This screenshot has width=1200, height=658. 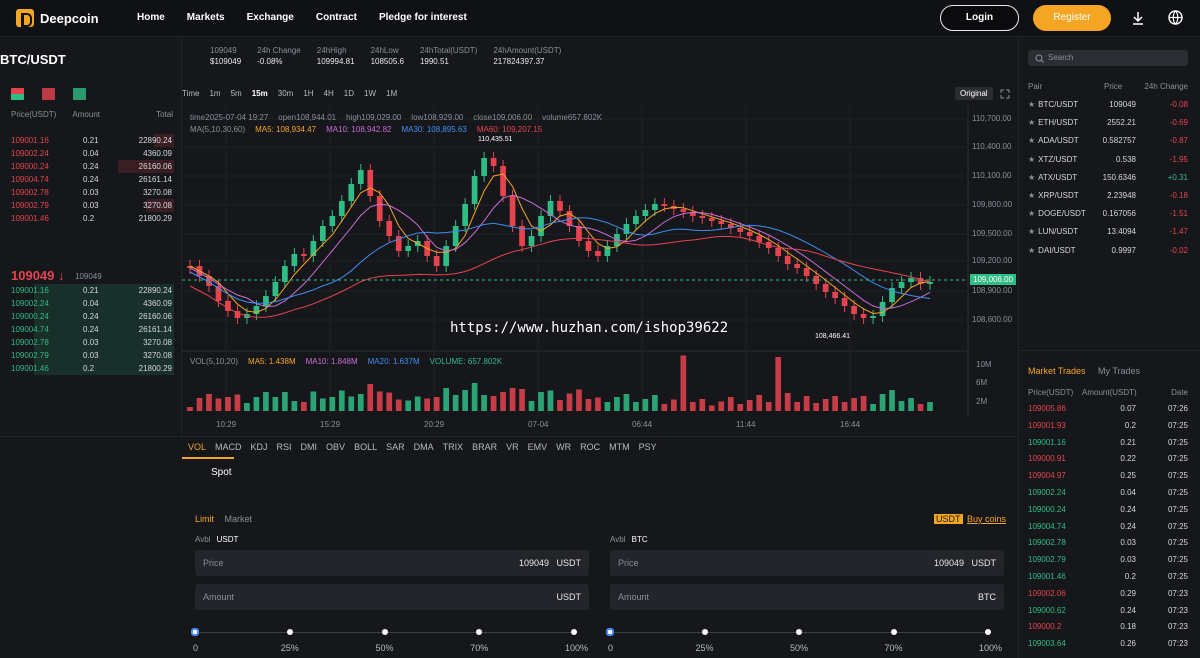 I want to click on nav-pledge: Pledge for interest, so click(x=422, y=17).